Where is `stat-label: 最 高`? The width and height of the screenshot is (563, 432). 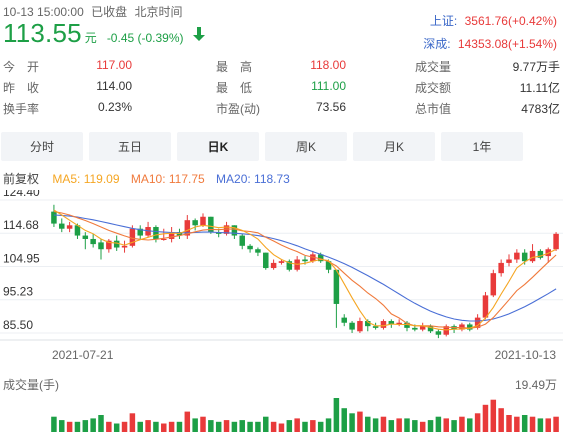
stat-label: 最 高 is located at coordinates (234, 67).